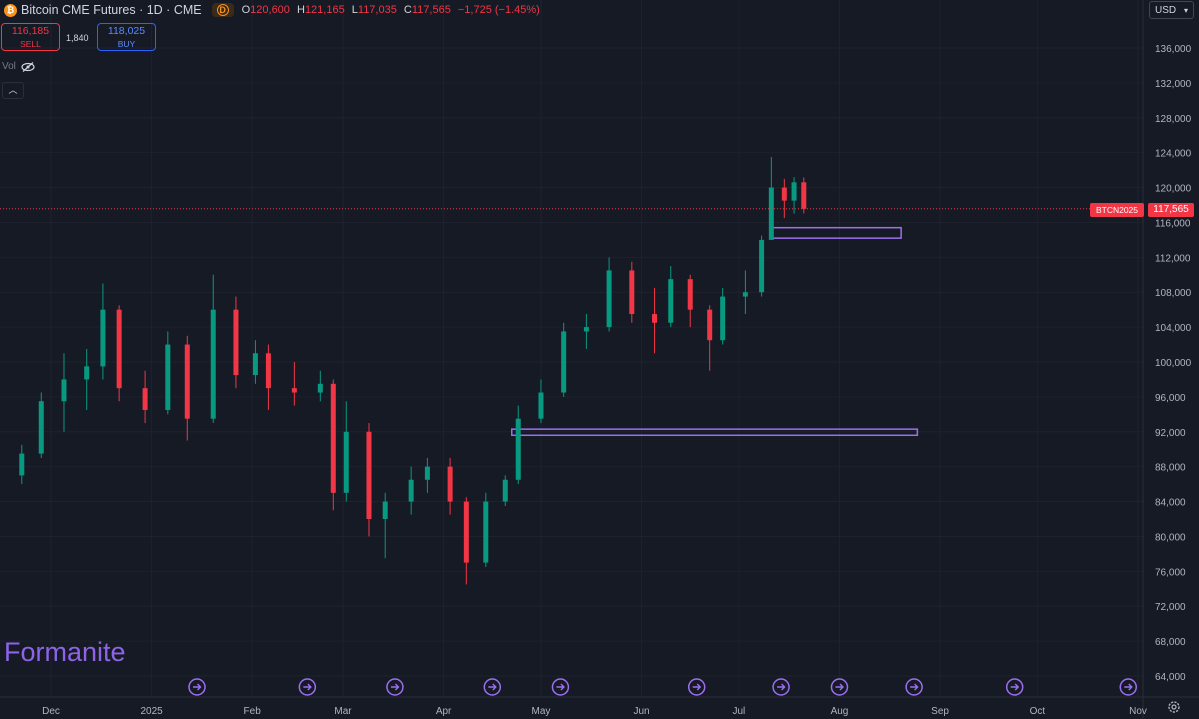 The width and height of the screenshot is (1199, 719). What do you see at coordinates (407, 10) in the screenshot?
I see `ohlc-close-key: C` at bounding box center [407, 10].